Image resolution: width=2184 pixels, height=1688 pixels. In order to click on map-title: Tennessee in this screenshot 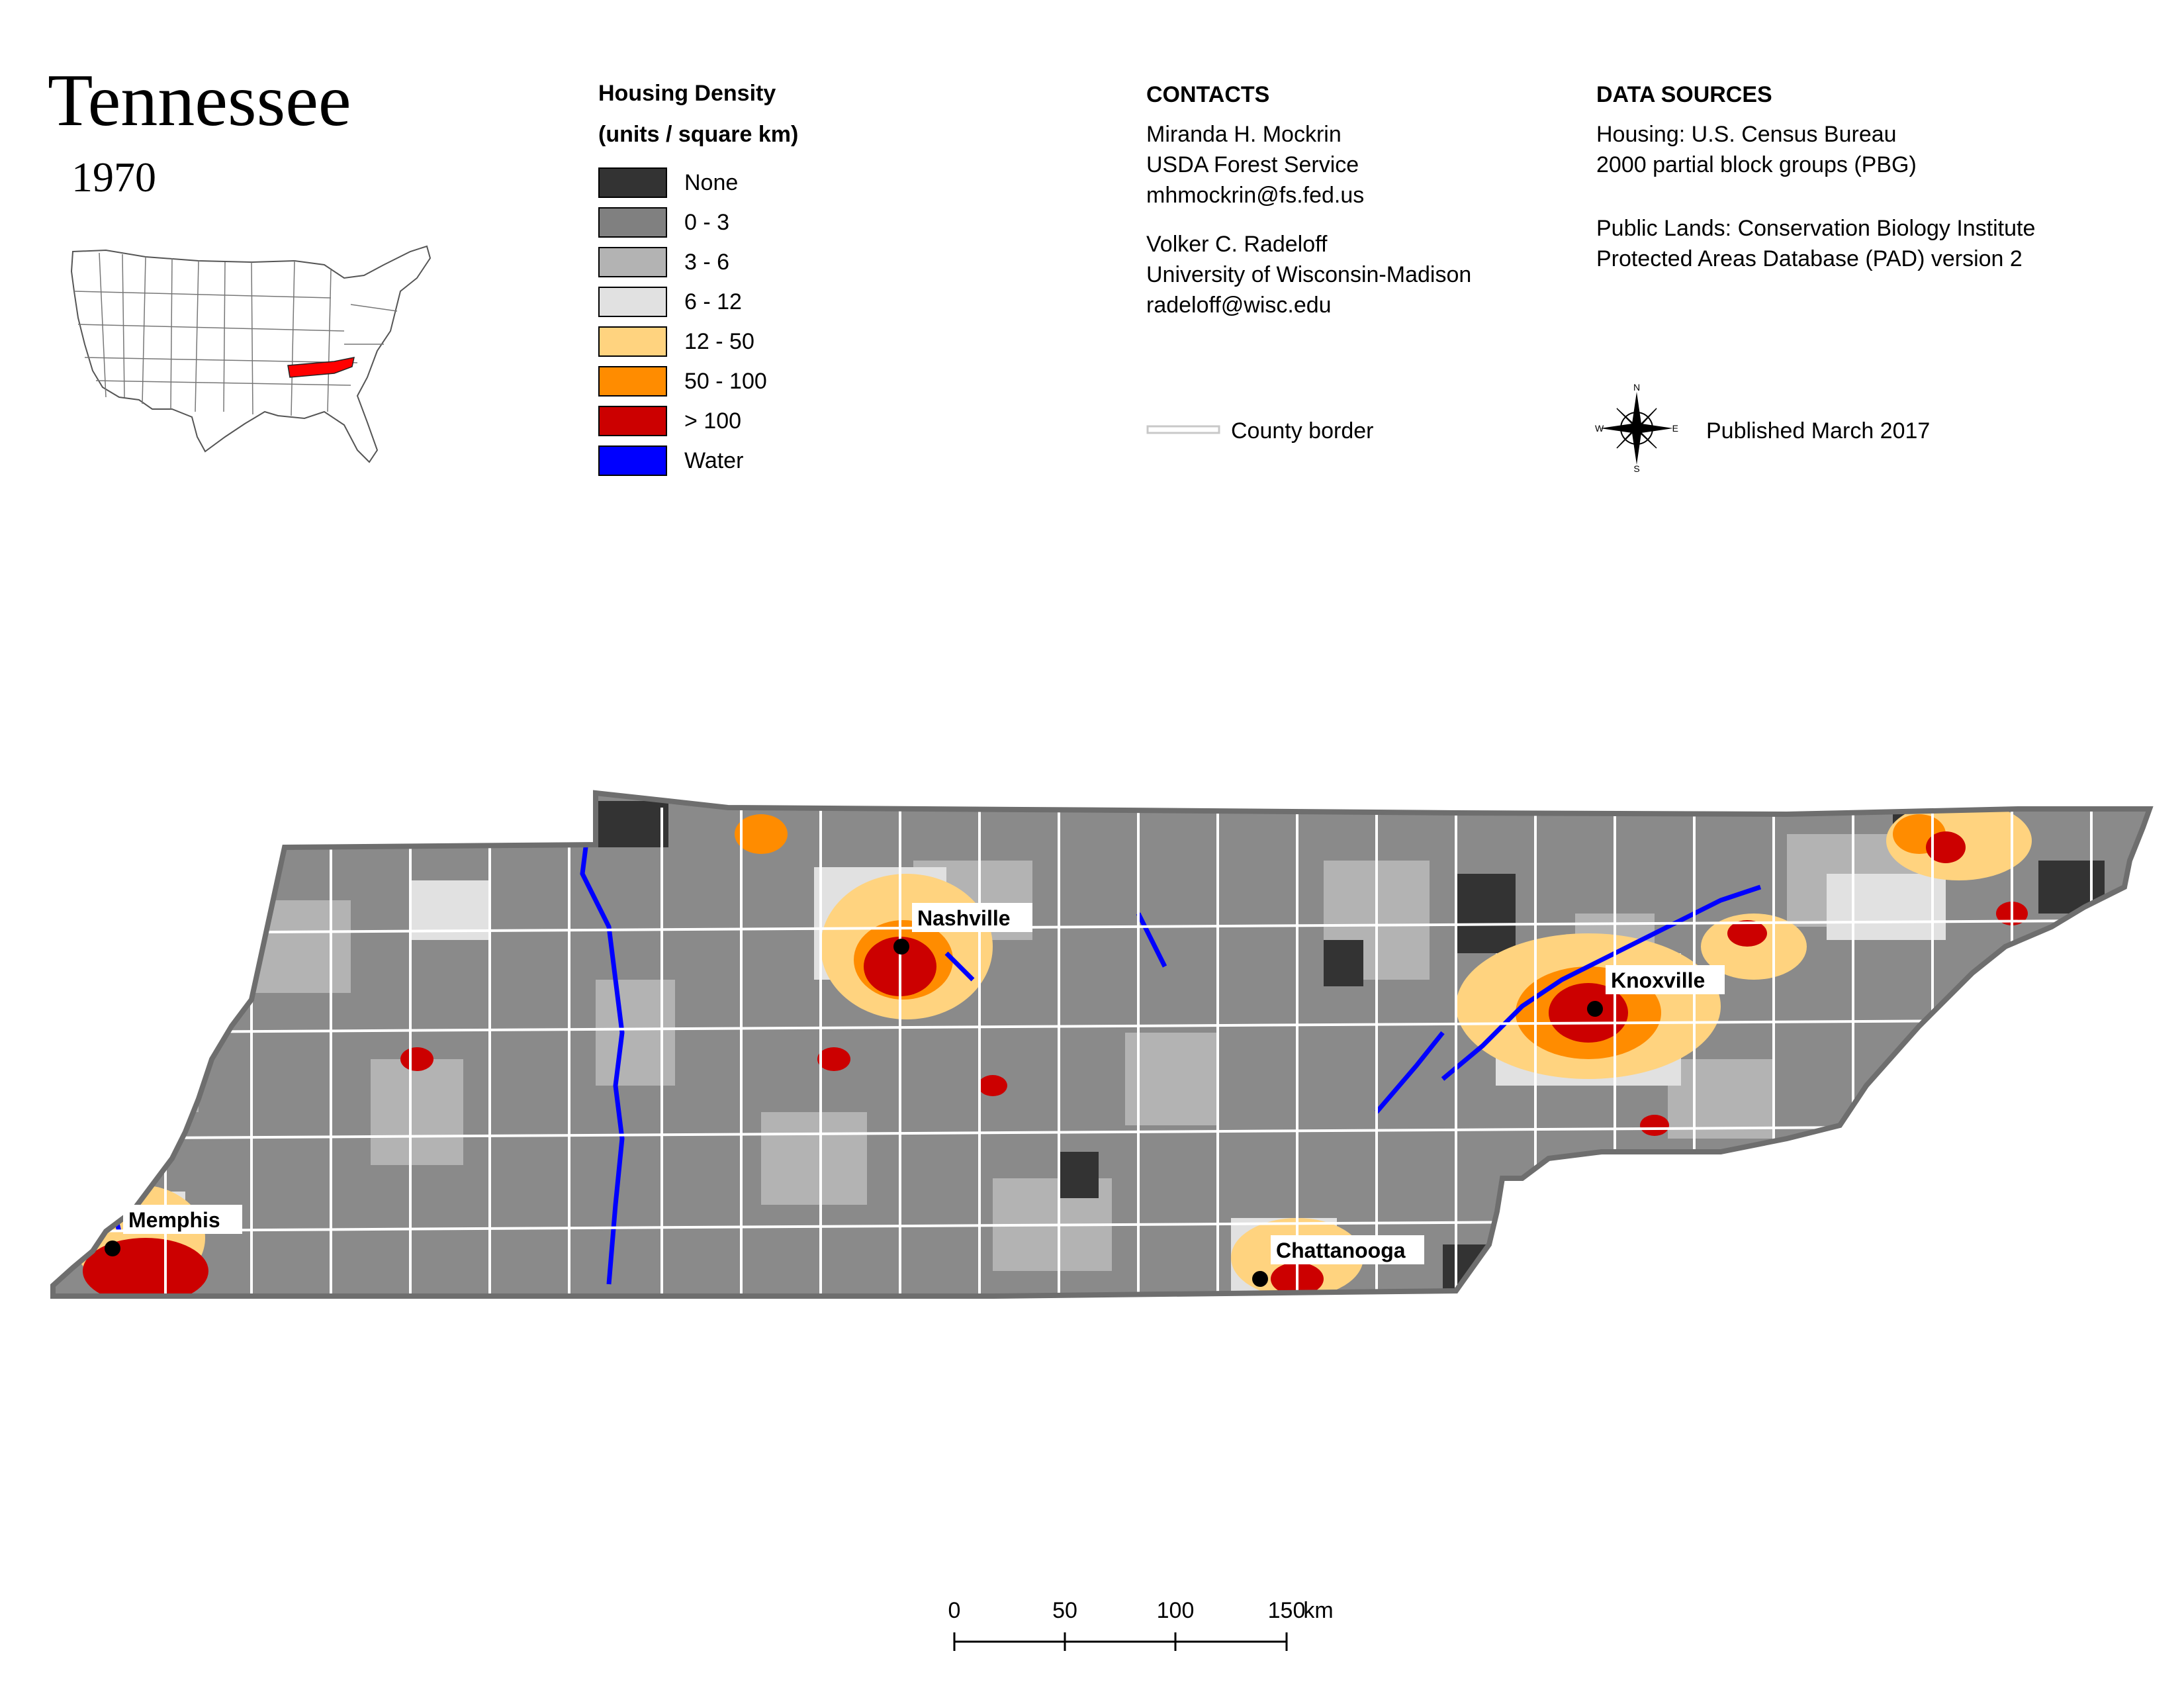, I will do `click(199, 101)`.